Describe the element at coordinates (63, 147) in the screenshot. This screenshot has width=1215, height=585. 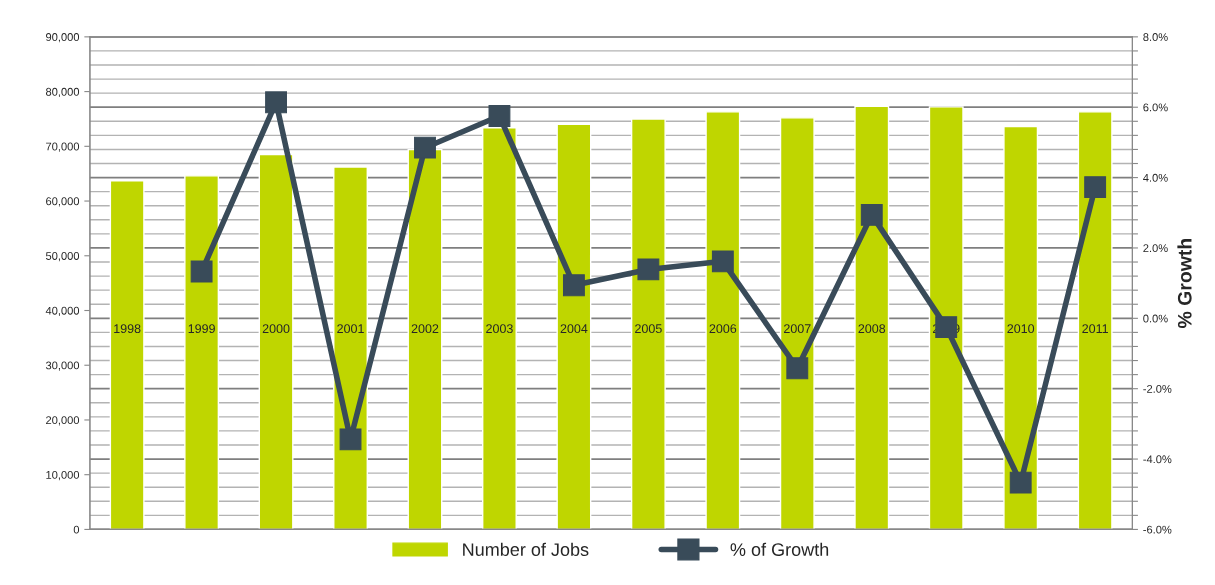
I see `y-tick-label: 70,000` at that location.